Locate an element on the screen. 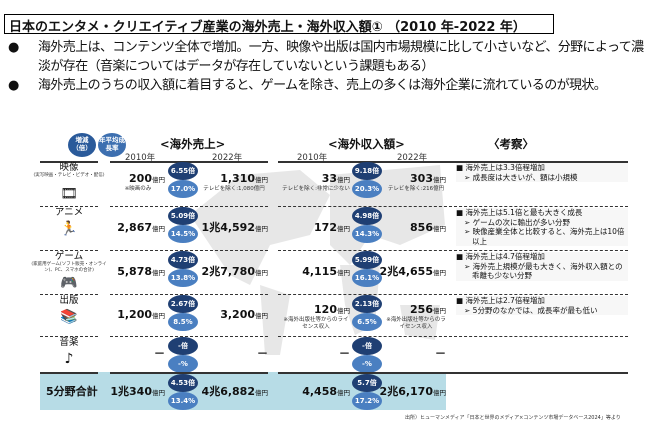 This screenshot has width=658, height=430. section-income-heading: <海外収入額> is located at coordinates (366, 144).